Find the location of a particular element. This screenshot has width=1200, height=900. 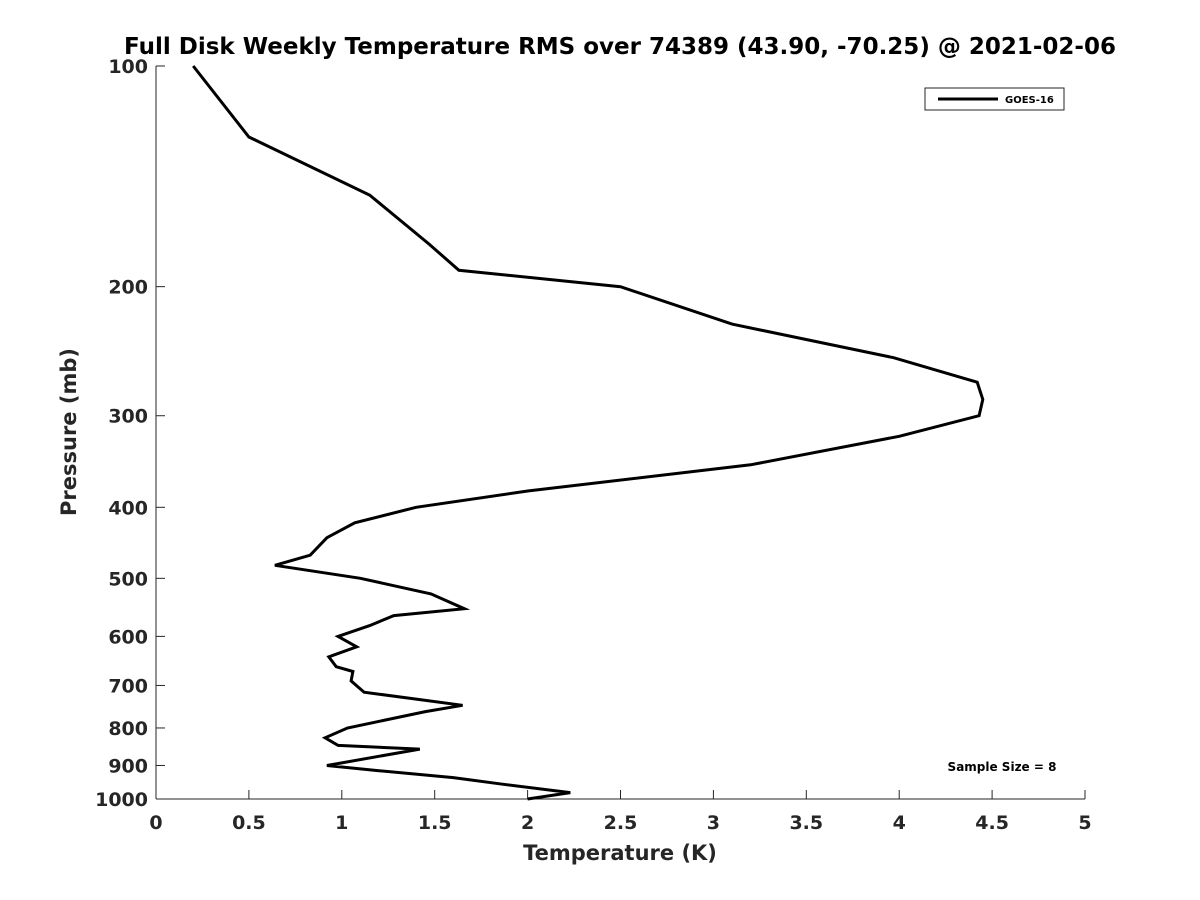

y-tick-label: 100 is located at coordinates (128, 67).